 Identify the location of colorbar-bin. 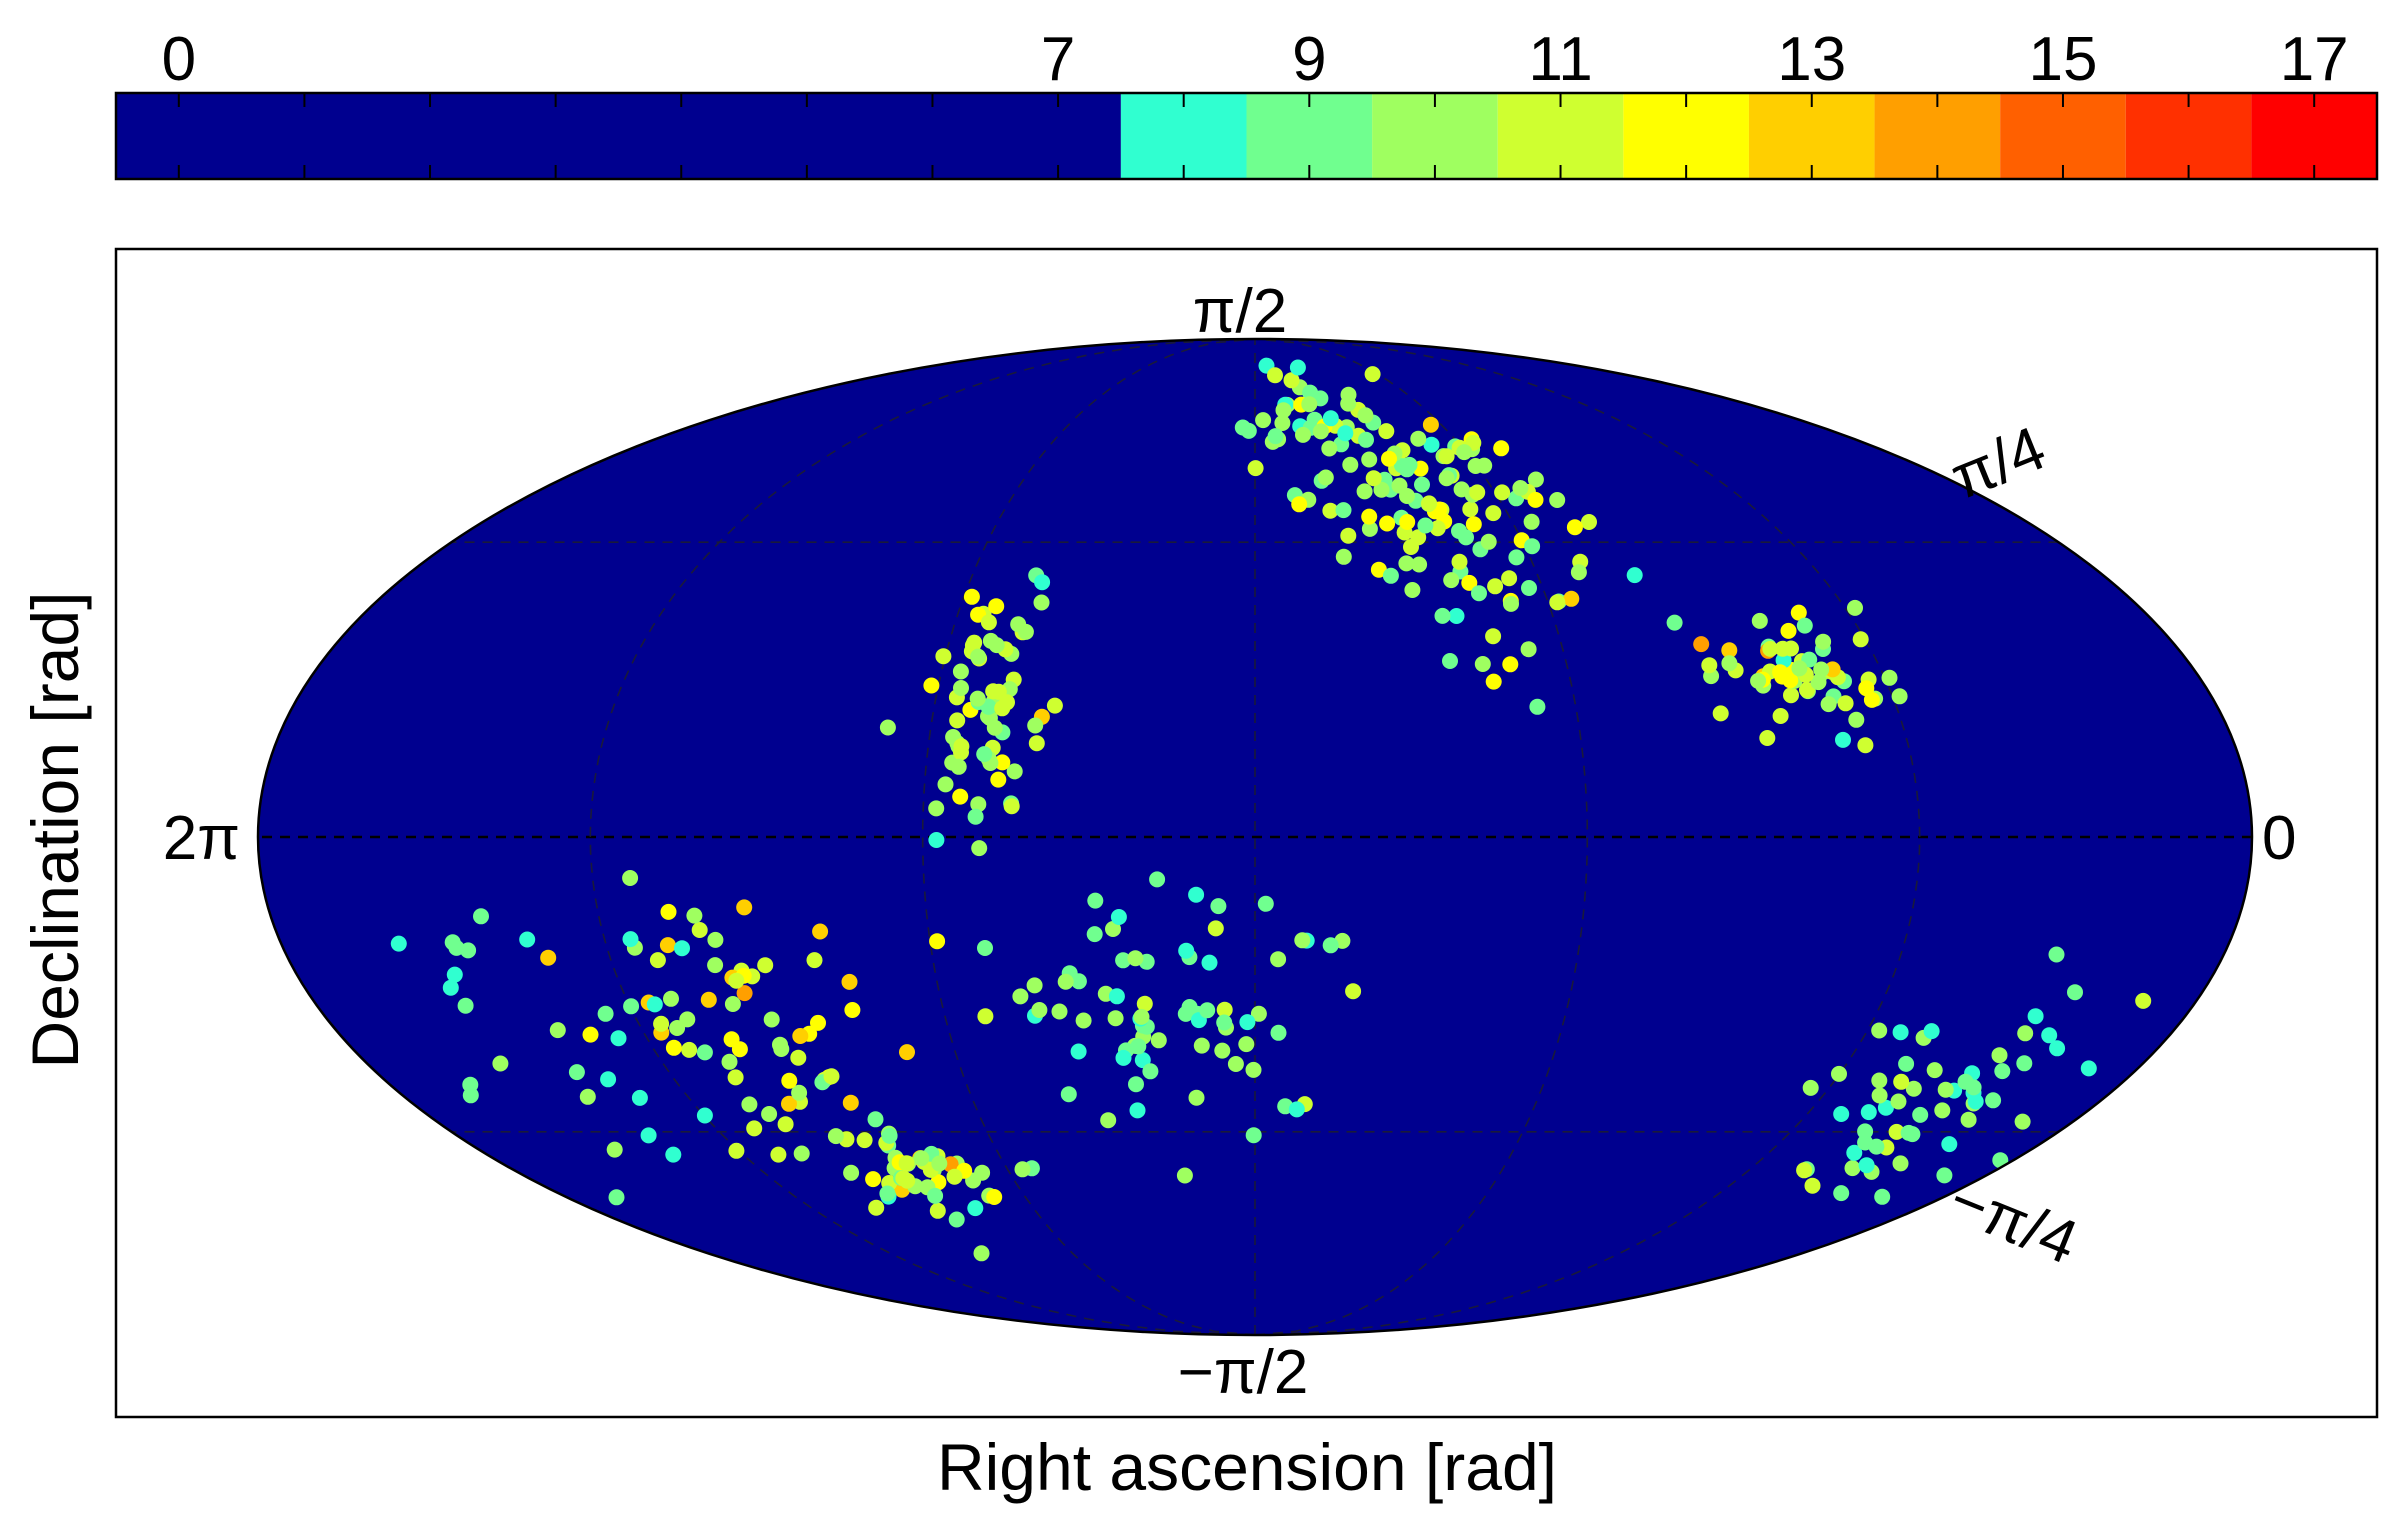
(1435, 136).